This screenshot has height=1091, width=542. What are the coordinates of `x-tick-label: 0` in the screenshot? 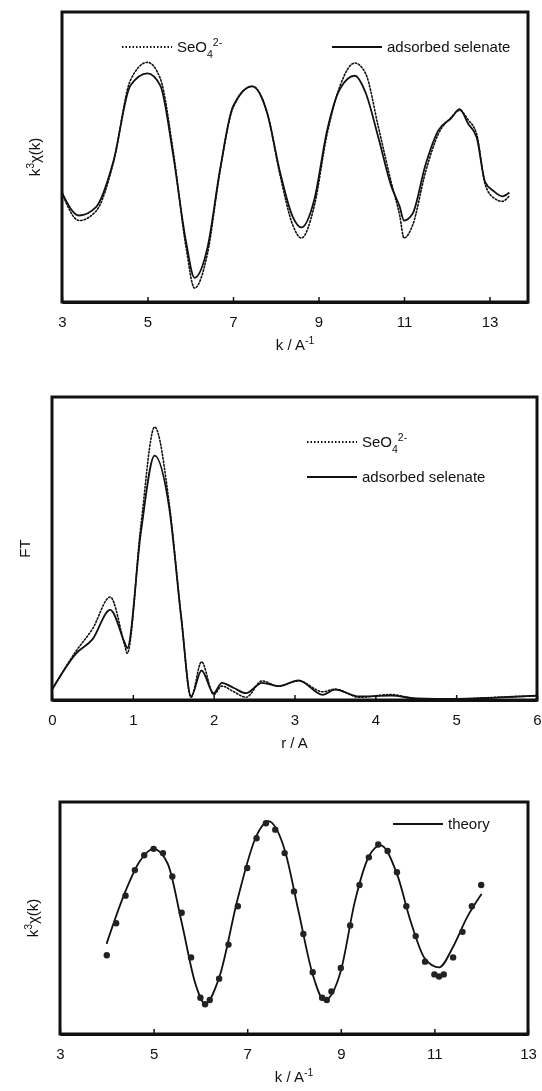 It's located at (52, 719).